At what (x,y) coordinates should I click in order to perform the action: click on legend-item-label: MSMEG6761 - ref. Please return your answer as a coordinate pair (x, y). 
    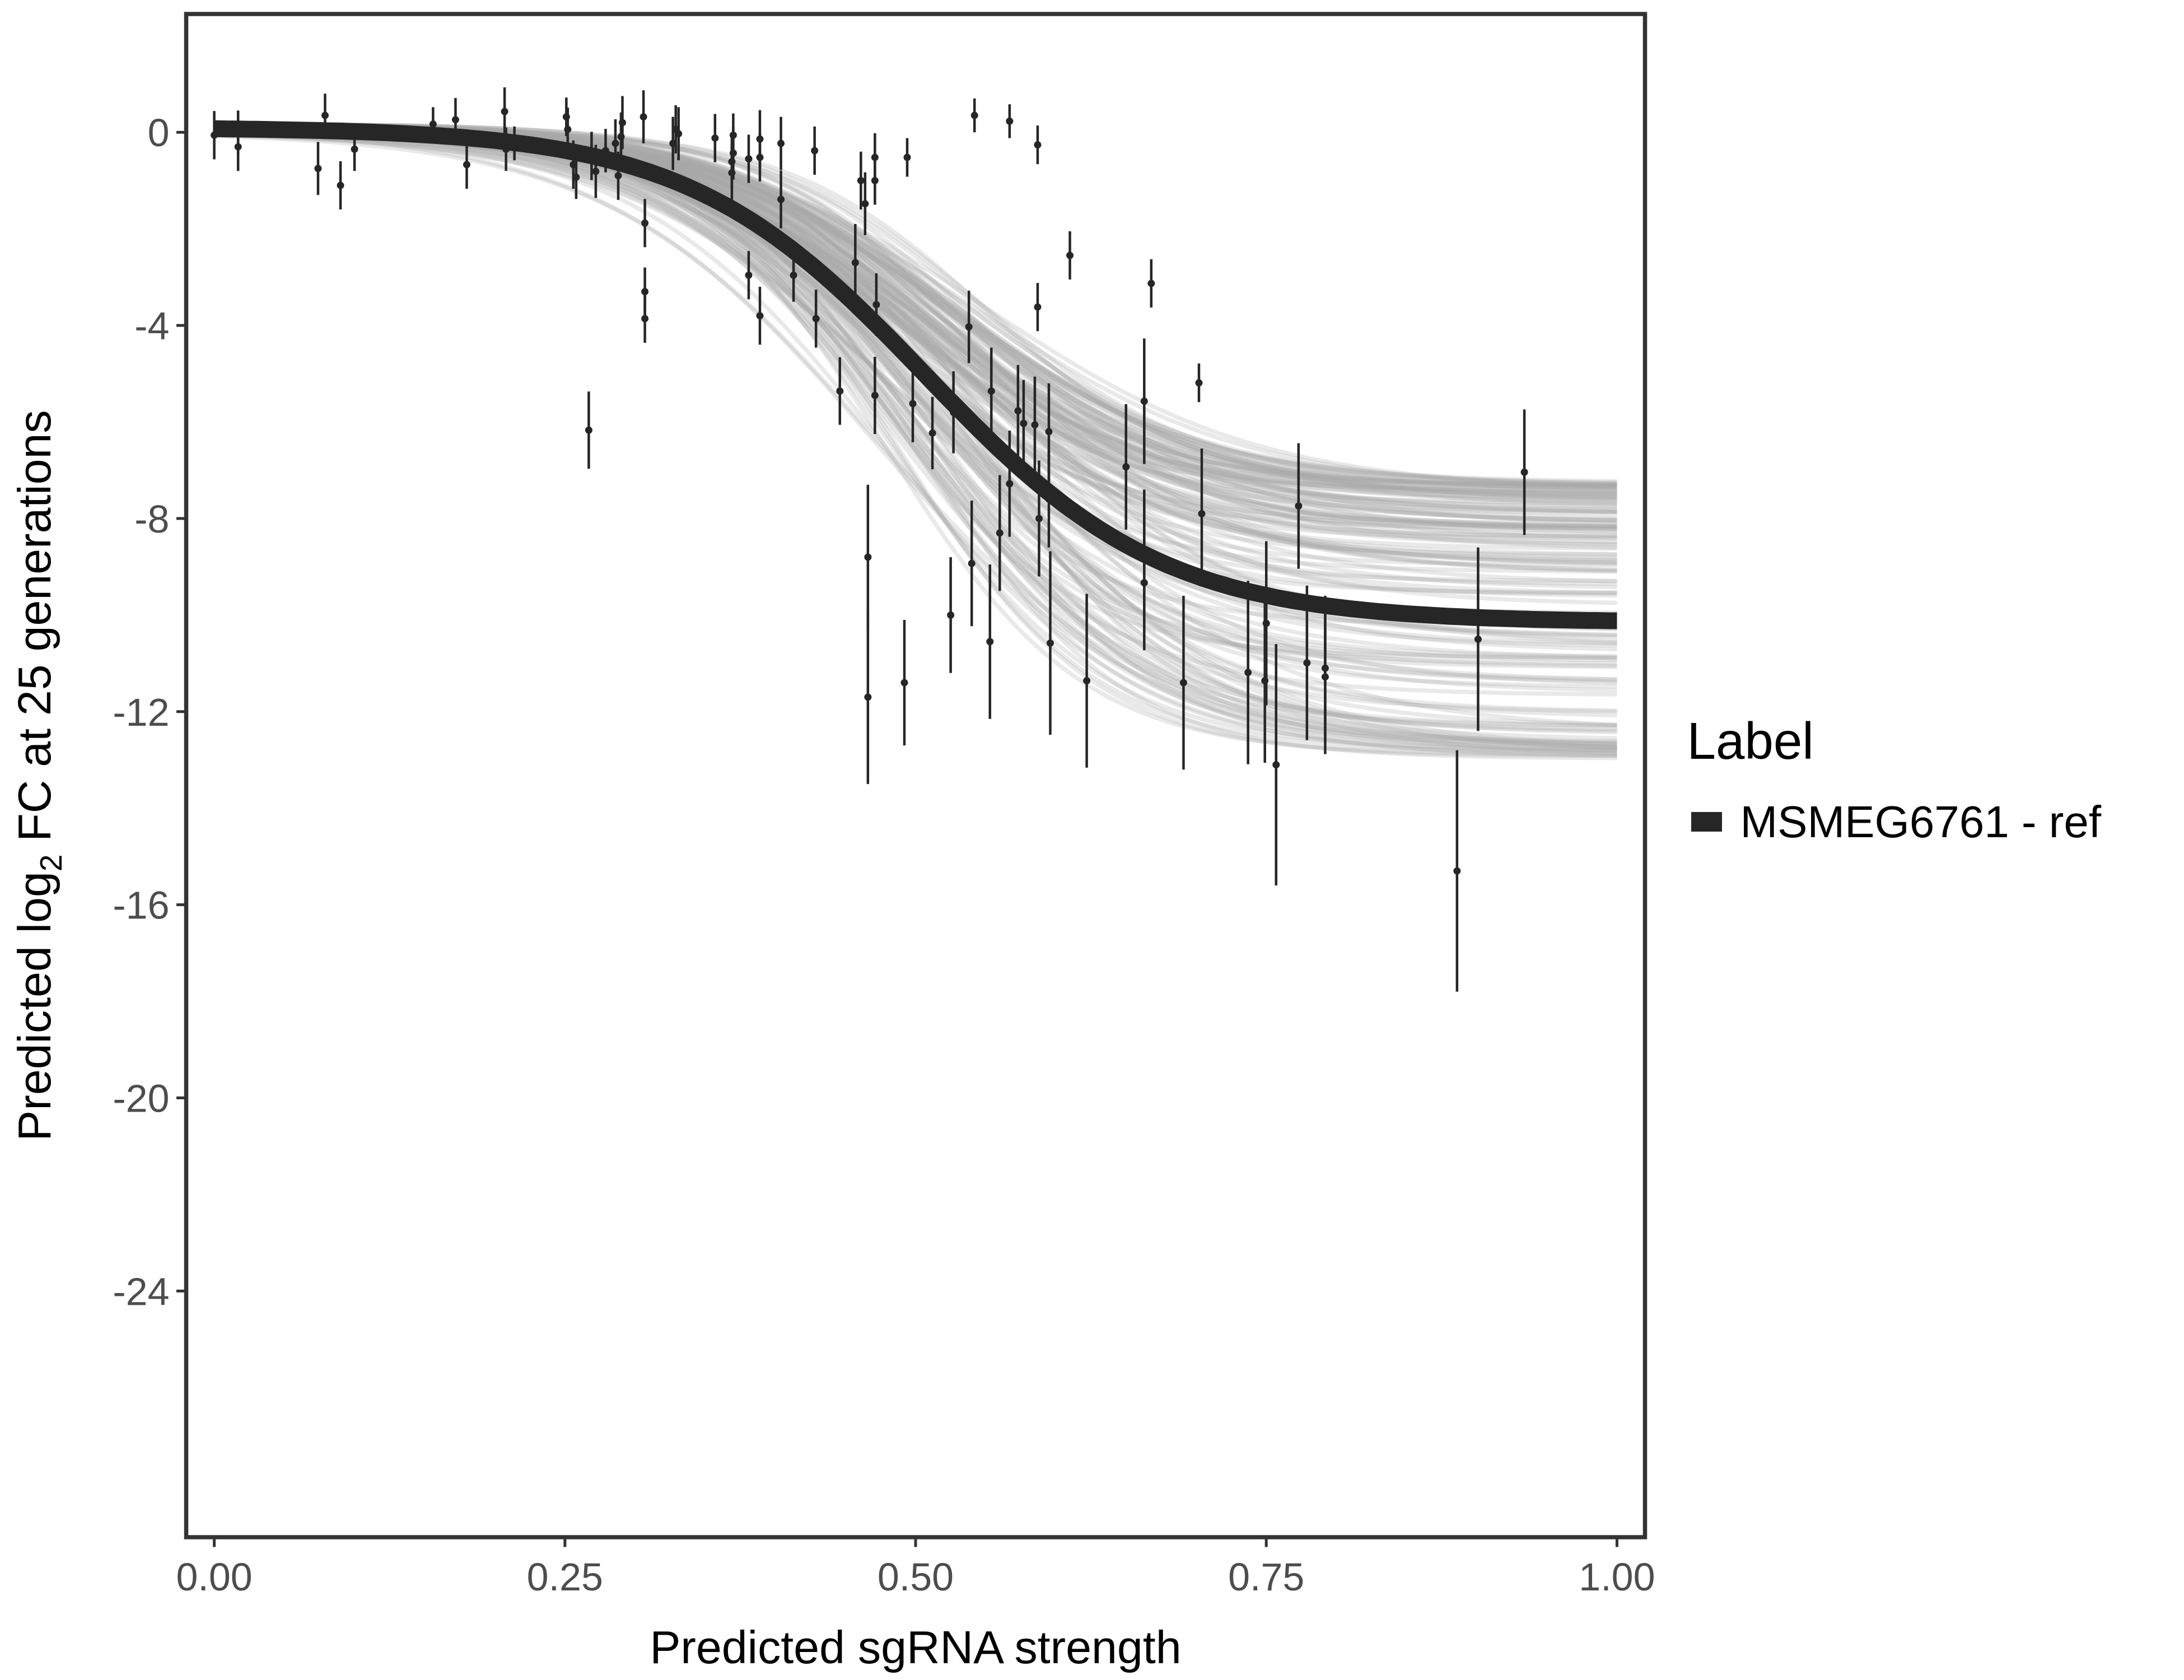
    Looking at the image, I should click on (1921, 822).